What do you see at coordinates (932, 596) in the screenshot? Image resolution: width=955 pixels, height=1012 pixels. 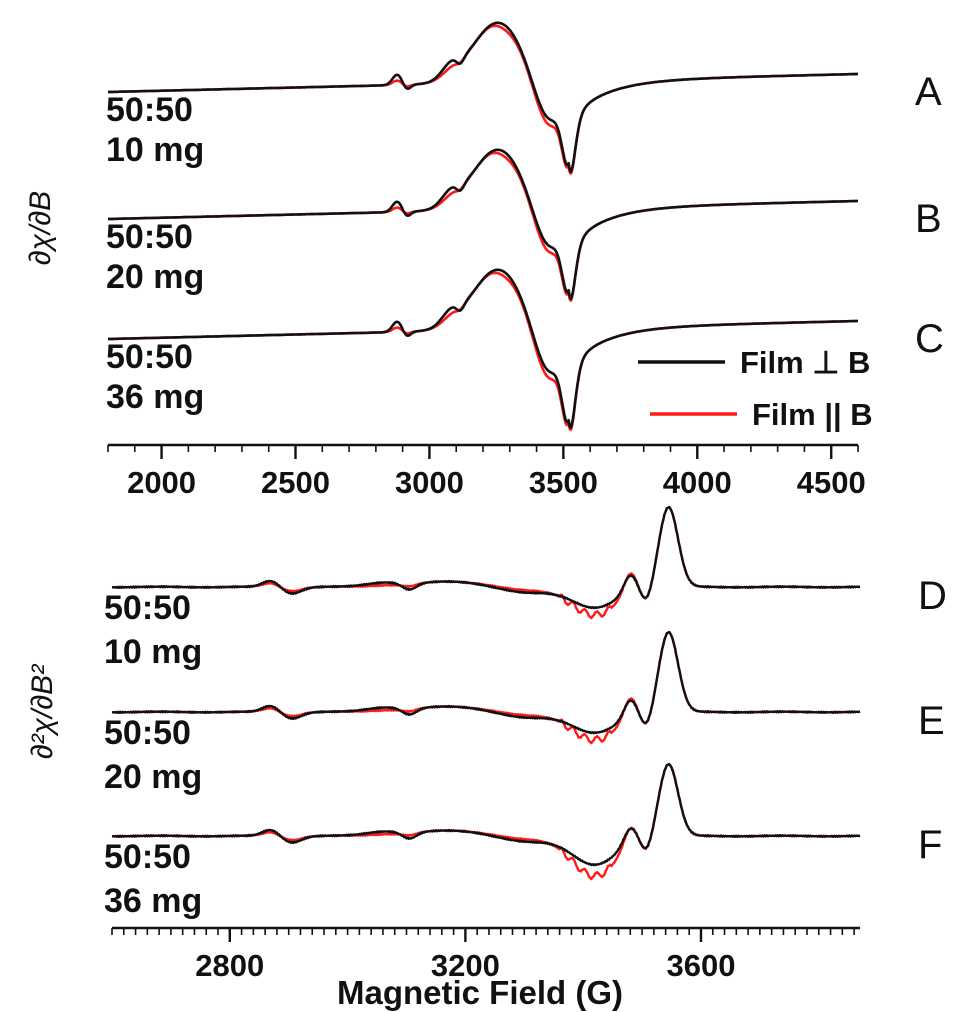 I see `trace-letter-d: D` at bounding box center [932, 596].